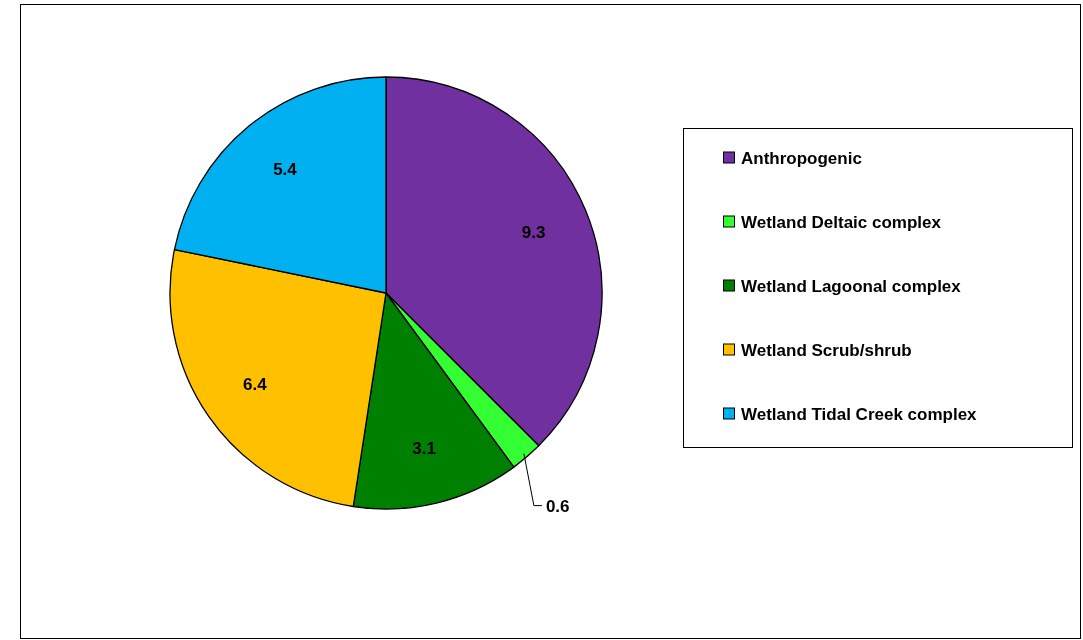 The width and height of the screenshot is (1083, 640). I want to click on legend-label: Wetland Scrub/shrub, so click(826, 350).